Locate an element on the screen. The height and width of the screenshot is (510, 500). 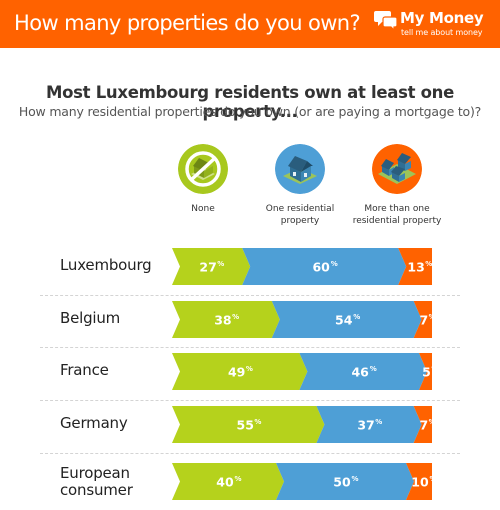
data-label: 55 is located at coordinates (245, 425).